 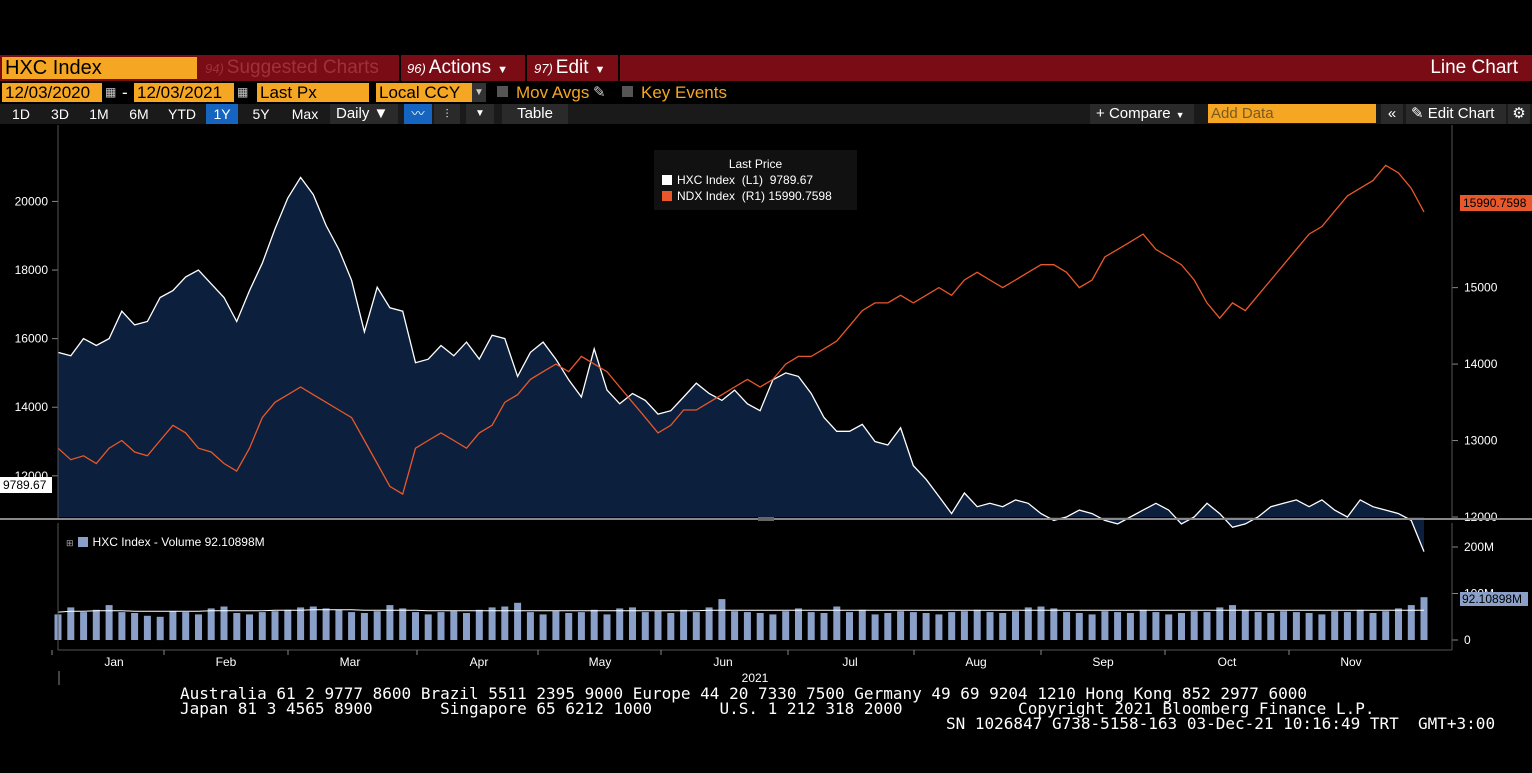 I want to click on gear-icon: ⚙, so click(x=1519, y=114).